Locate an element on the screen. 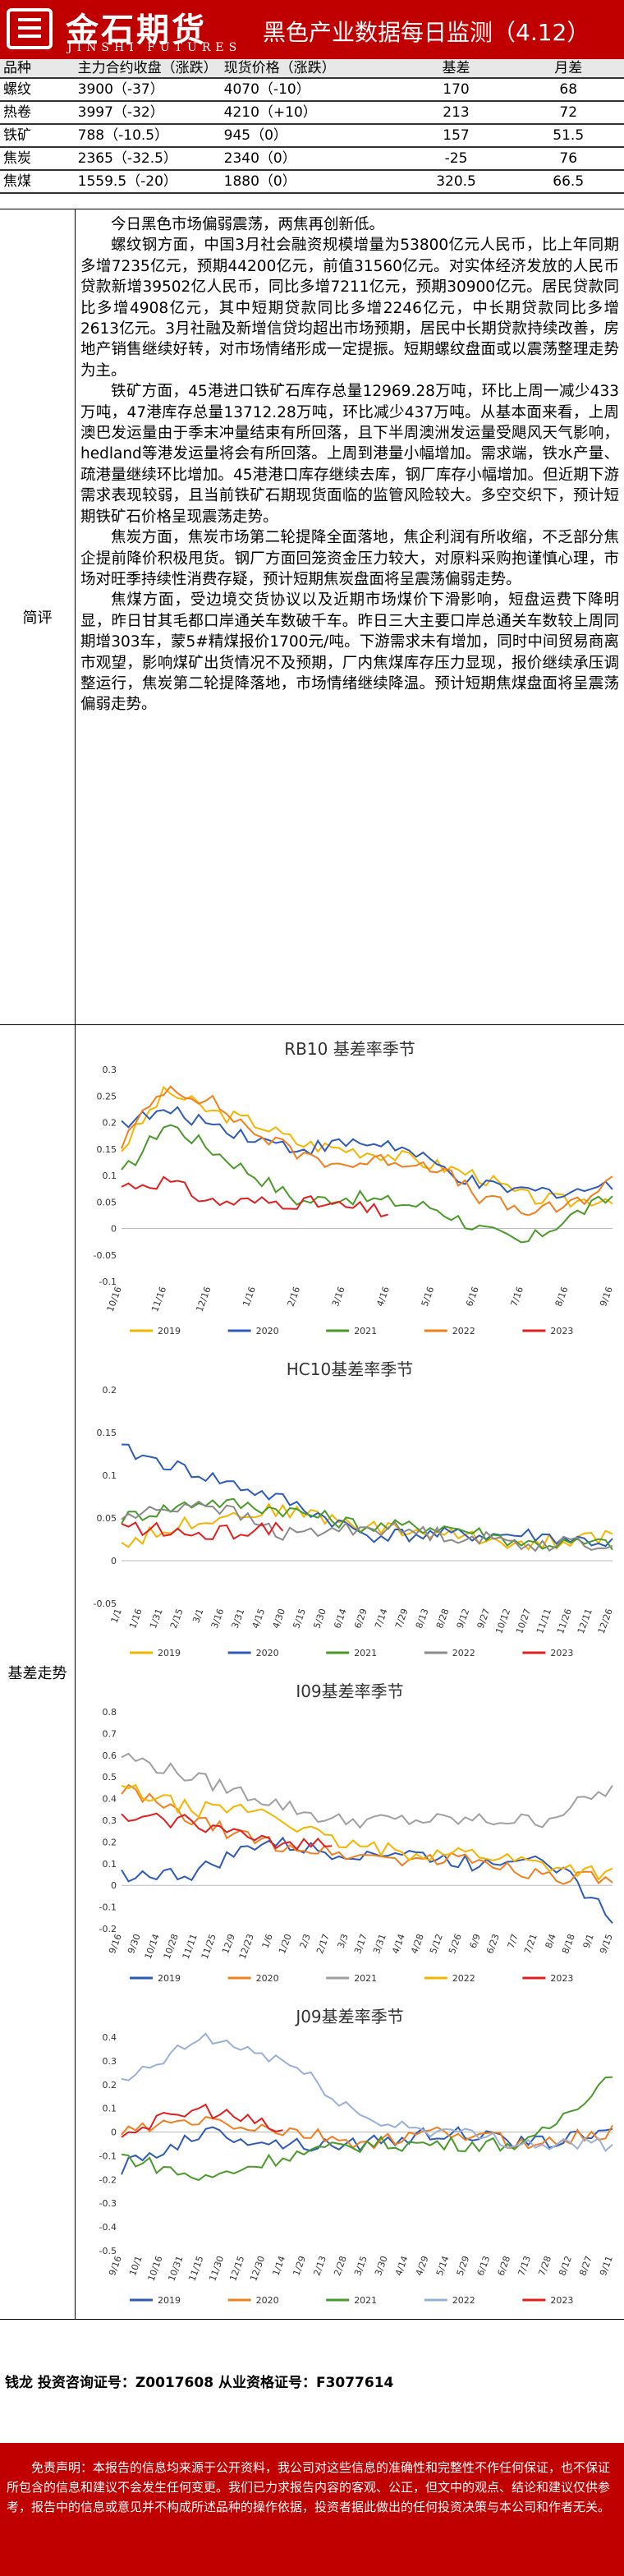  y-tick-label: -0.1 is located at coordinates (108, 1281).